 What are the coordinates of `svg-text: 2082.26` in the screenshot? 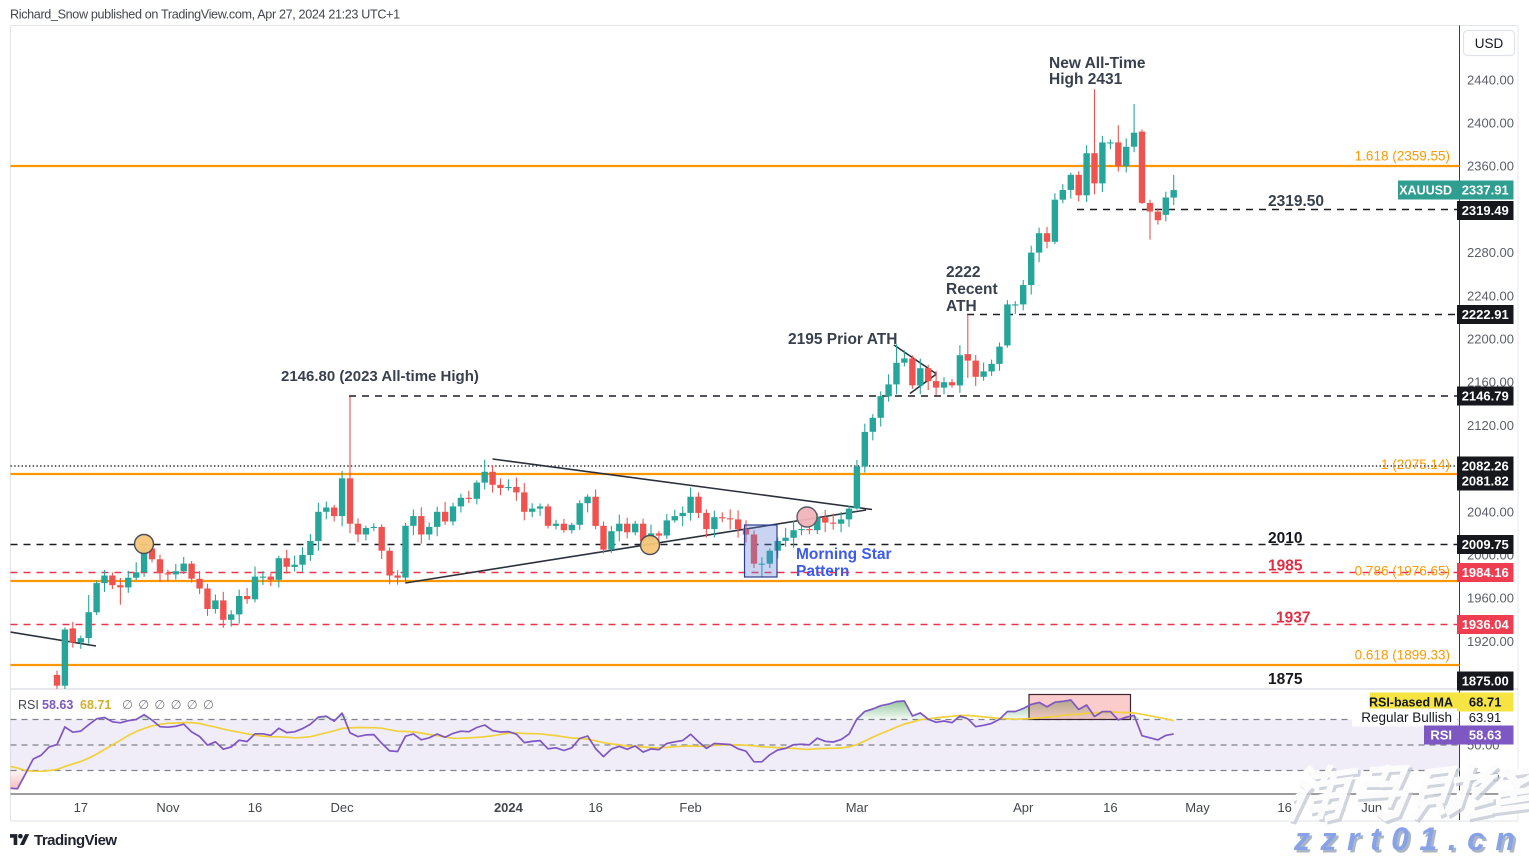 It's located at (1485, 466).